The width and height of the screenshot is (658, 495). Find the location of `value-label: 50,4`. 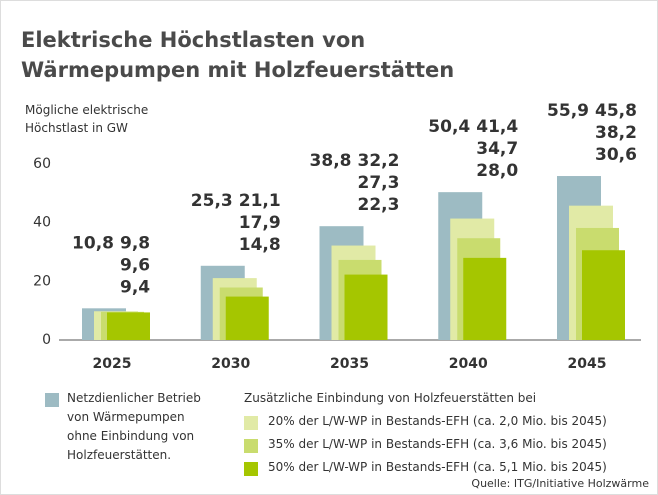

value-label: 50,4 is located at coordinates (449, 127).